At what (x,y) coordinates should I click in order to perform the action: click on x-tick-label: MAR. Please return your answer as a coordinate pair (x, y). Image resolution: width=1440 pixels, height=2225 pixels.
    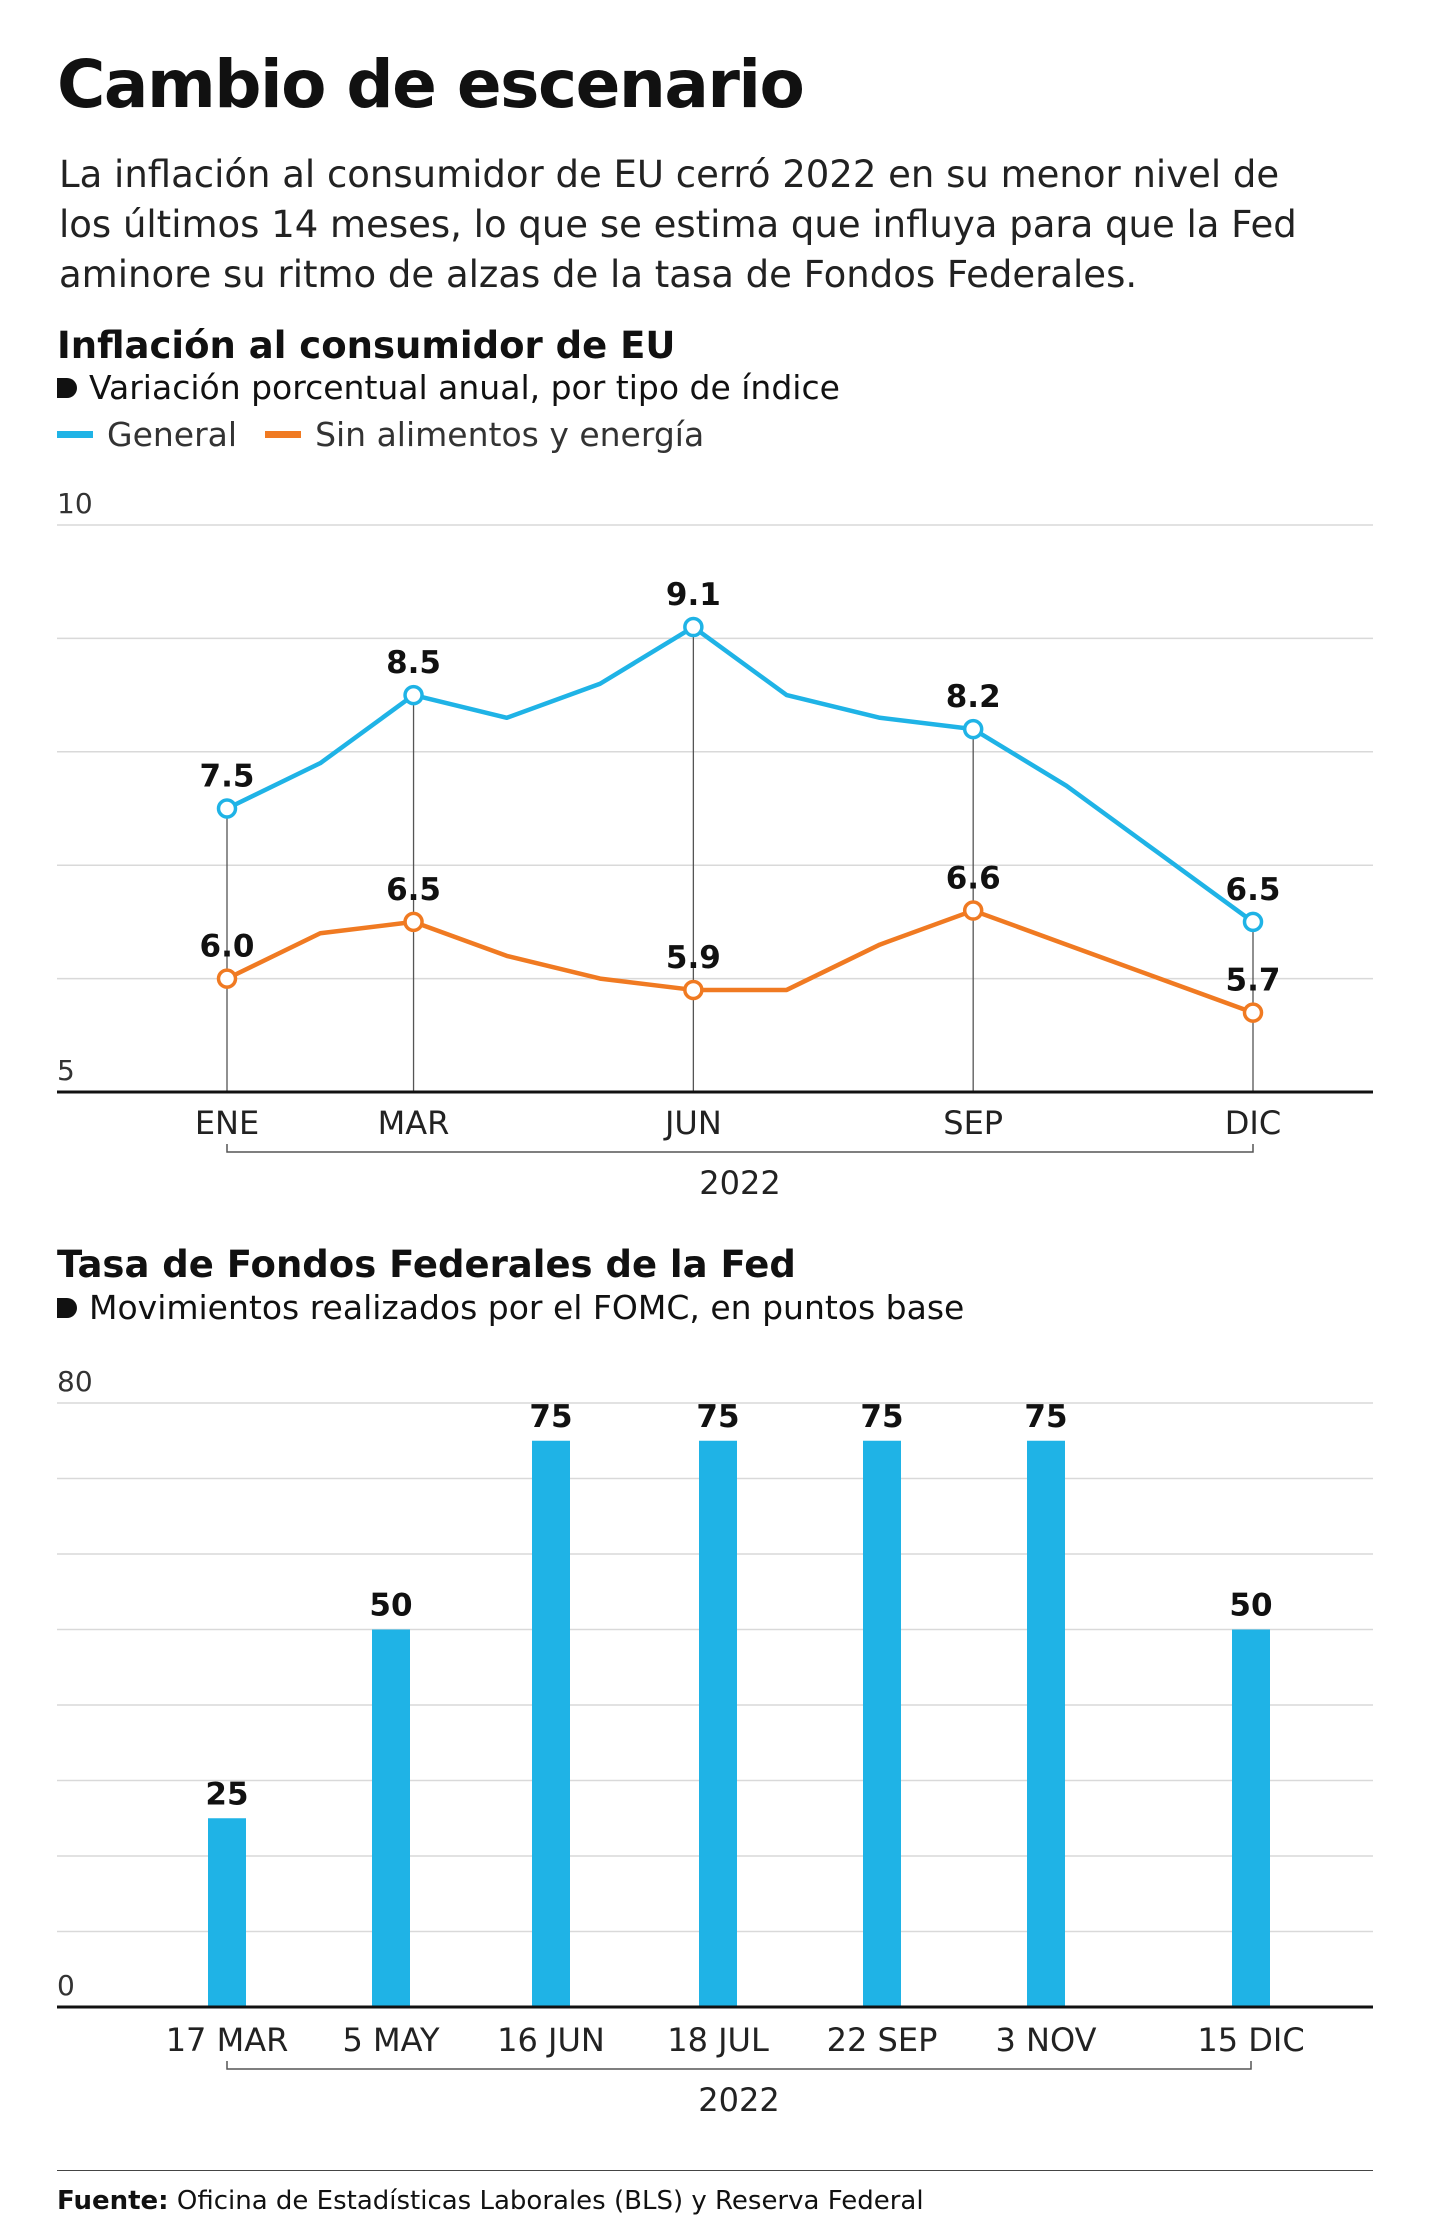
    Looking at the image, I should click on (414, 1123).